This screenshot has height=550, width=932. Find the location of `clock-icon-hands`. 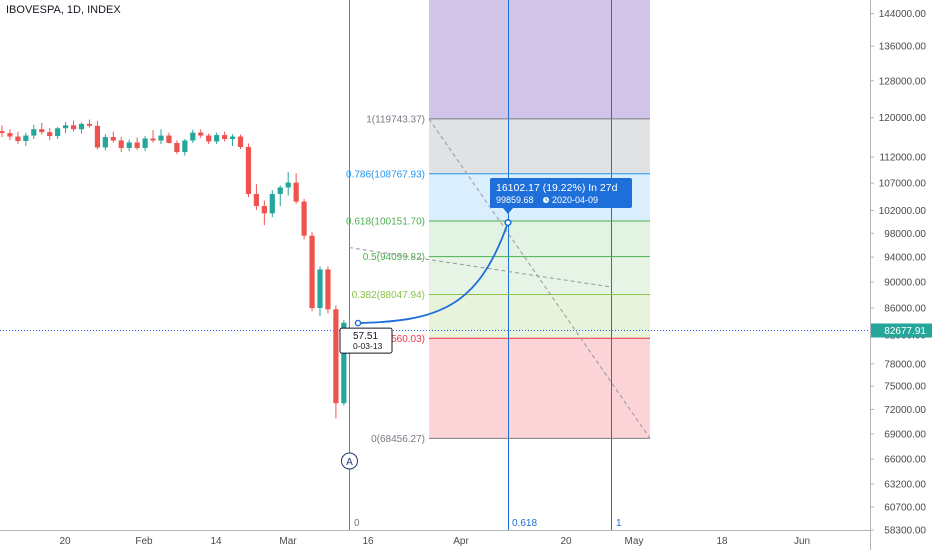

clock-icon-hands is located at coordinates (546, 199).